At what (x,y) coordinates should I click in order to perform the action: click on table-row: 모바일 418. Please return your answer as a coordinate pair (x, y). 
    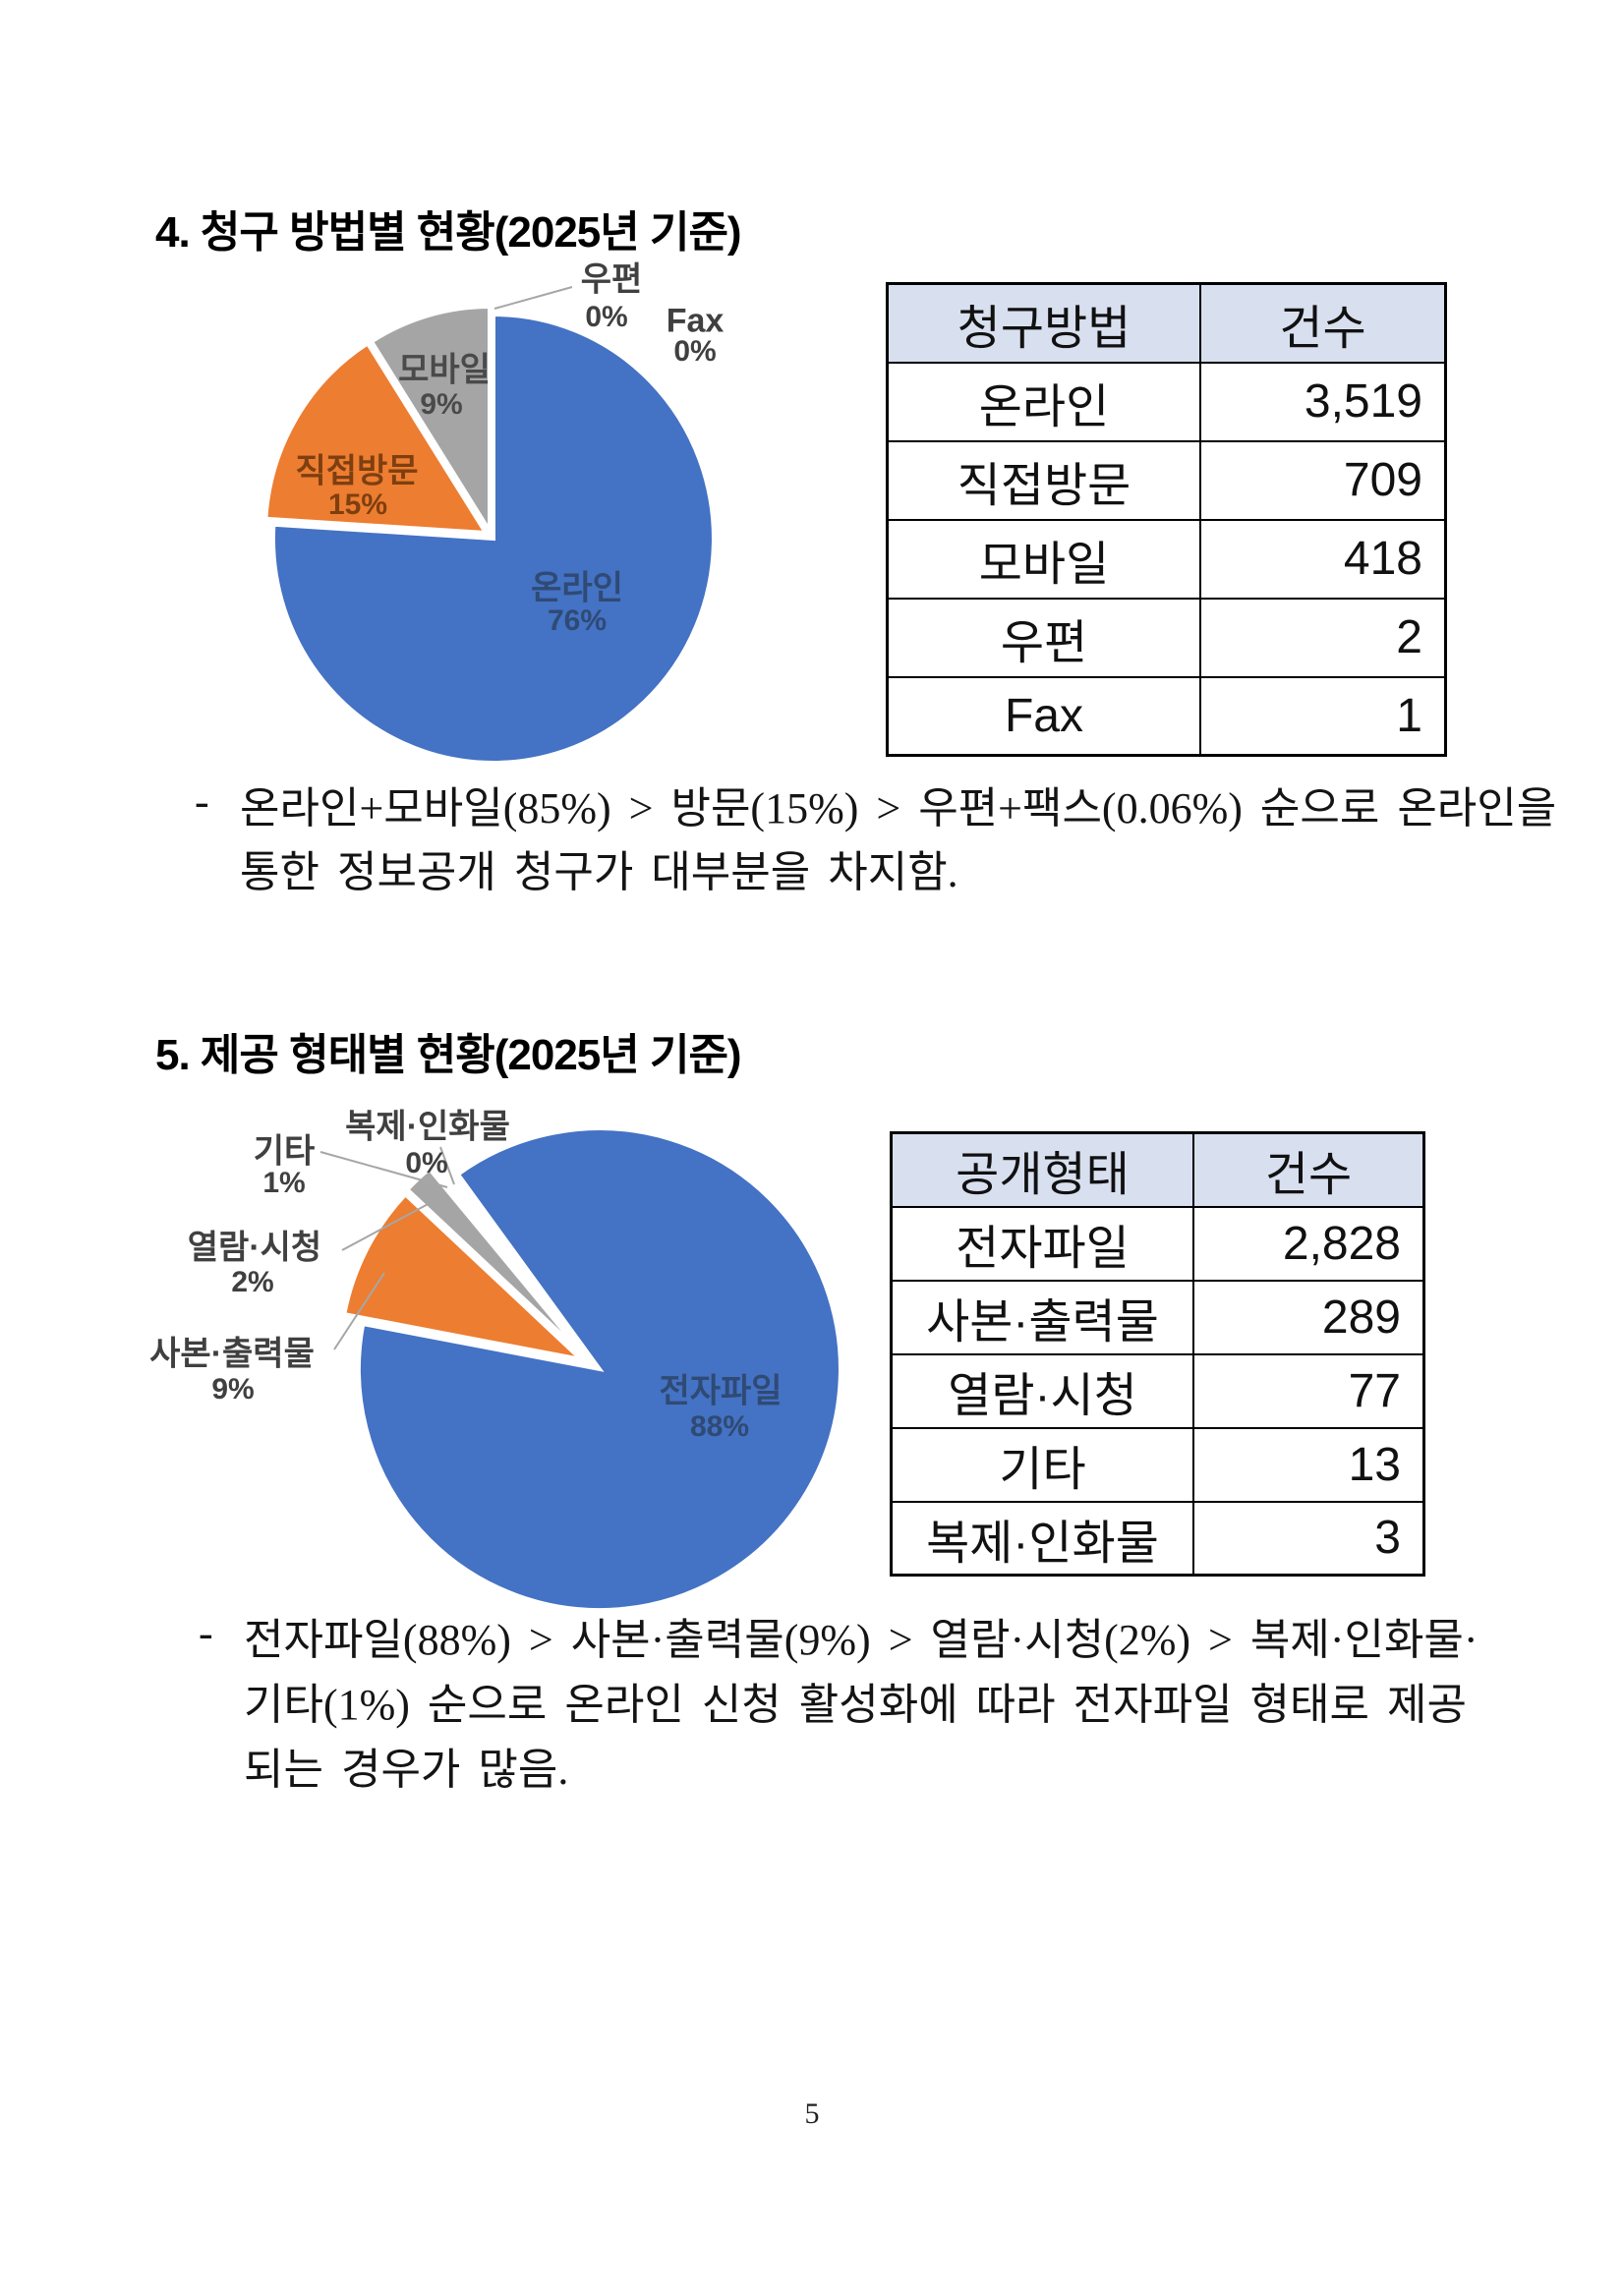
    Looking at the image, I should click on (1166, 559).